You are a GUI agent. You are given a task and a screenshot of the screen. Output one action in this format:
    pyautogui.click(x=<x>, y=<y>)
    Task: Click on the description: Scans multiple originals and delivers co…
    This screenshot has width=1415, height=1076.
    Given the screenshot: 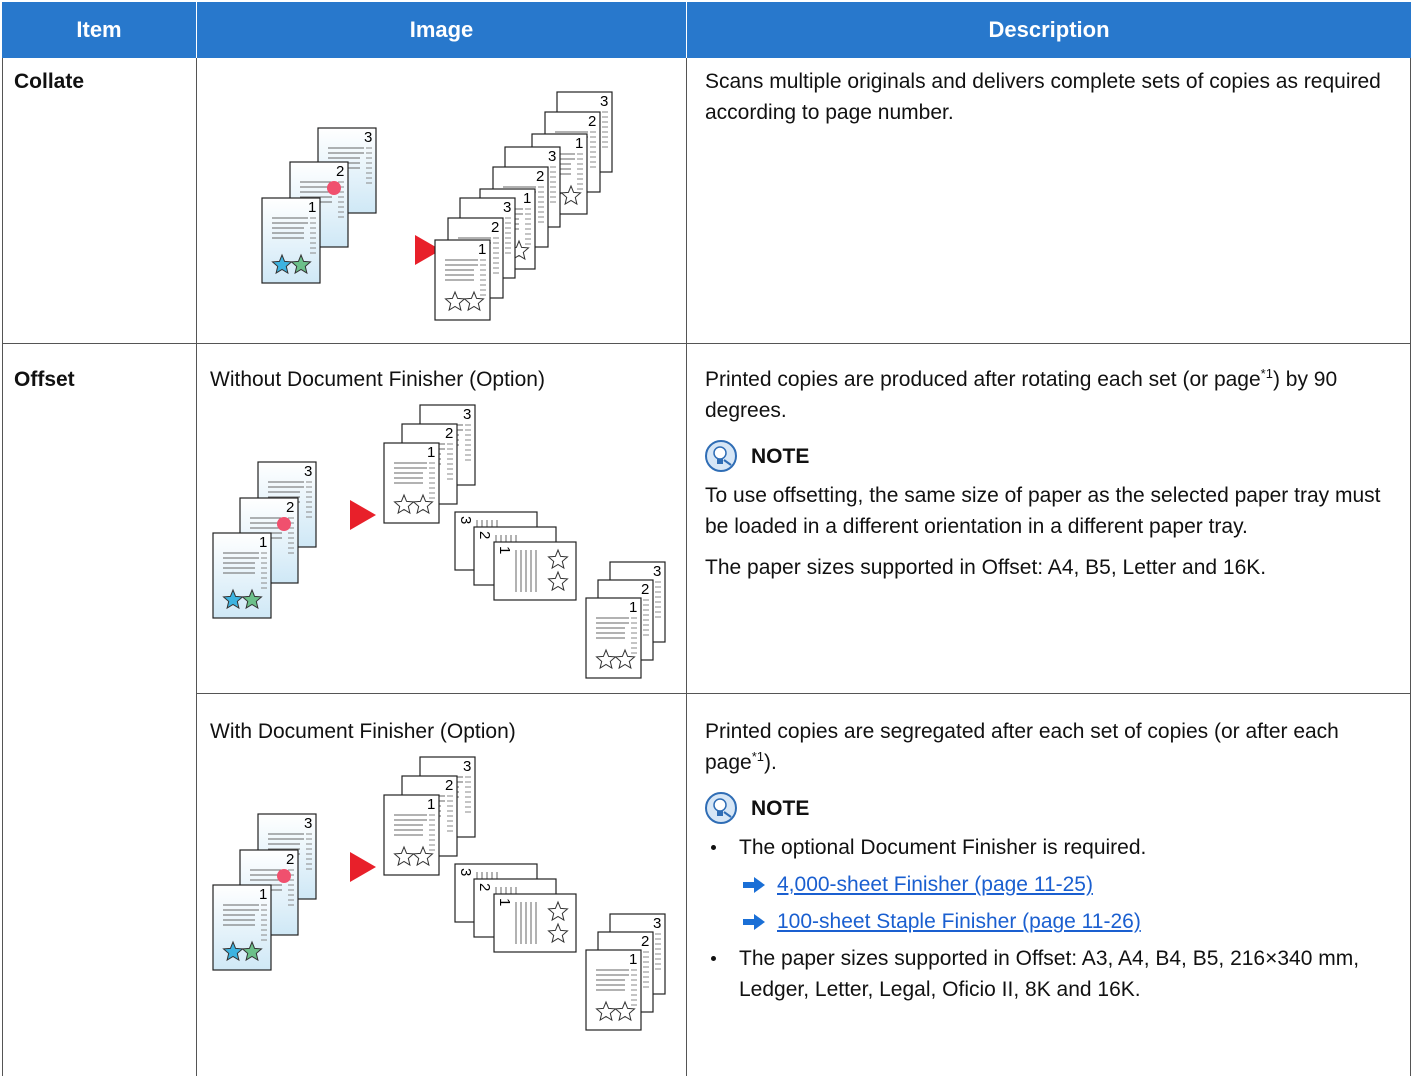 What is the action you would take?
    pyautogui.click(x=1050, y=102)
    